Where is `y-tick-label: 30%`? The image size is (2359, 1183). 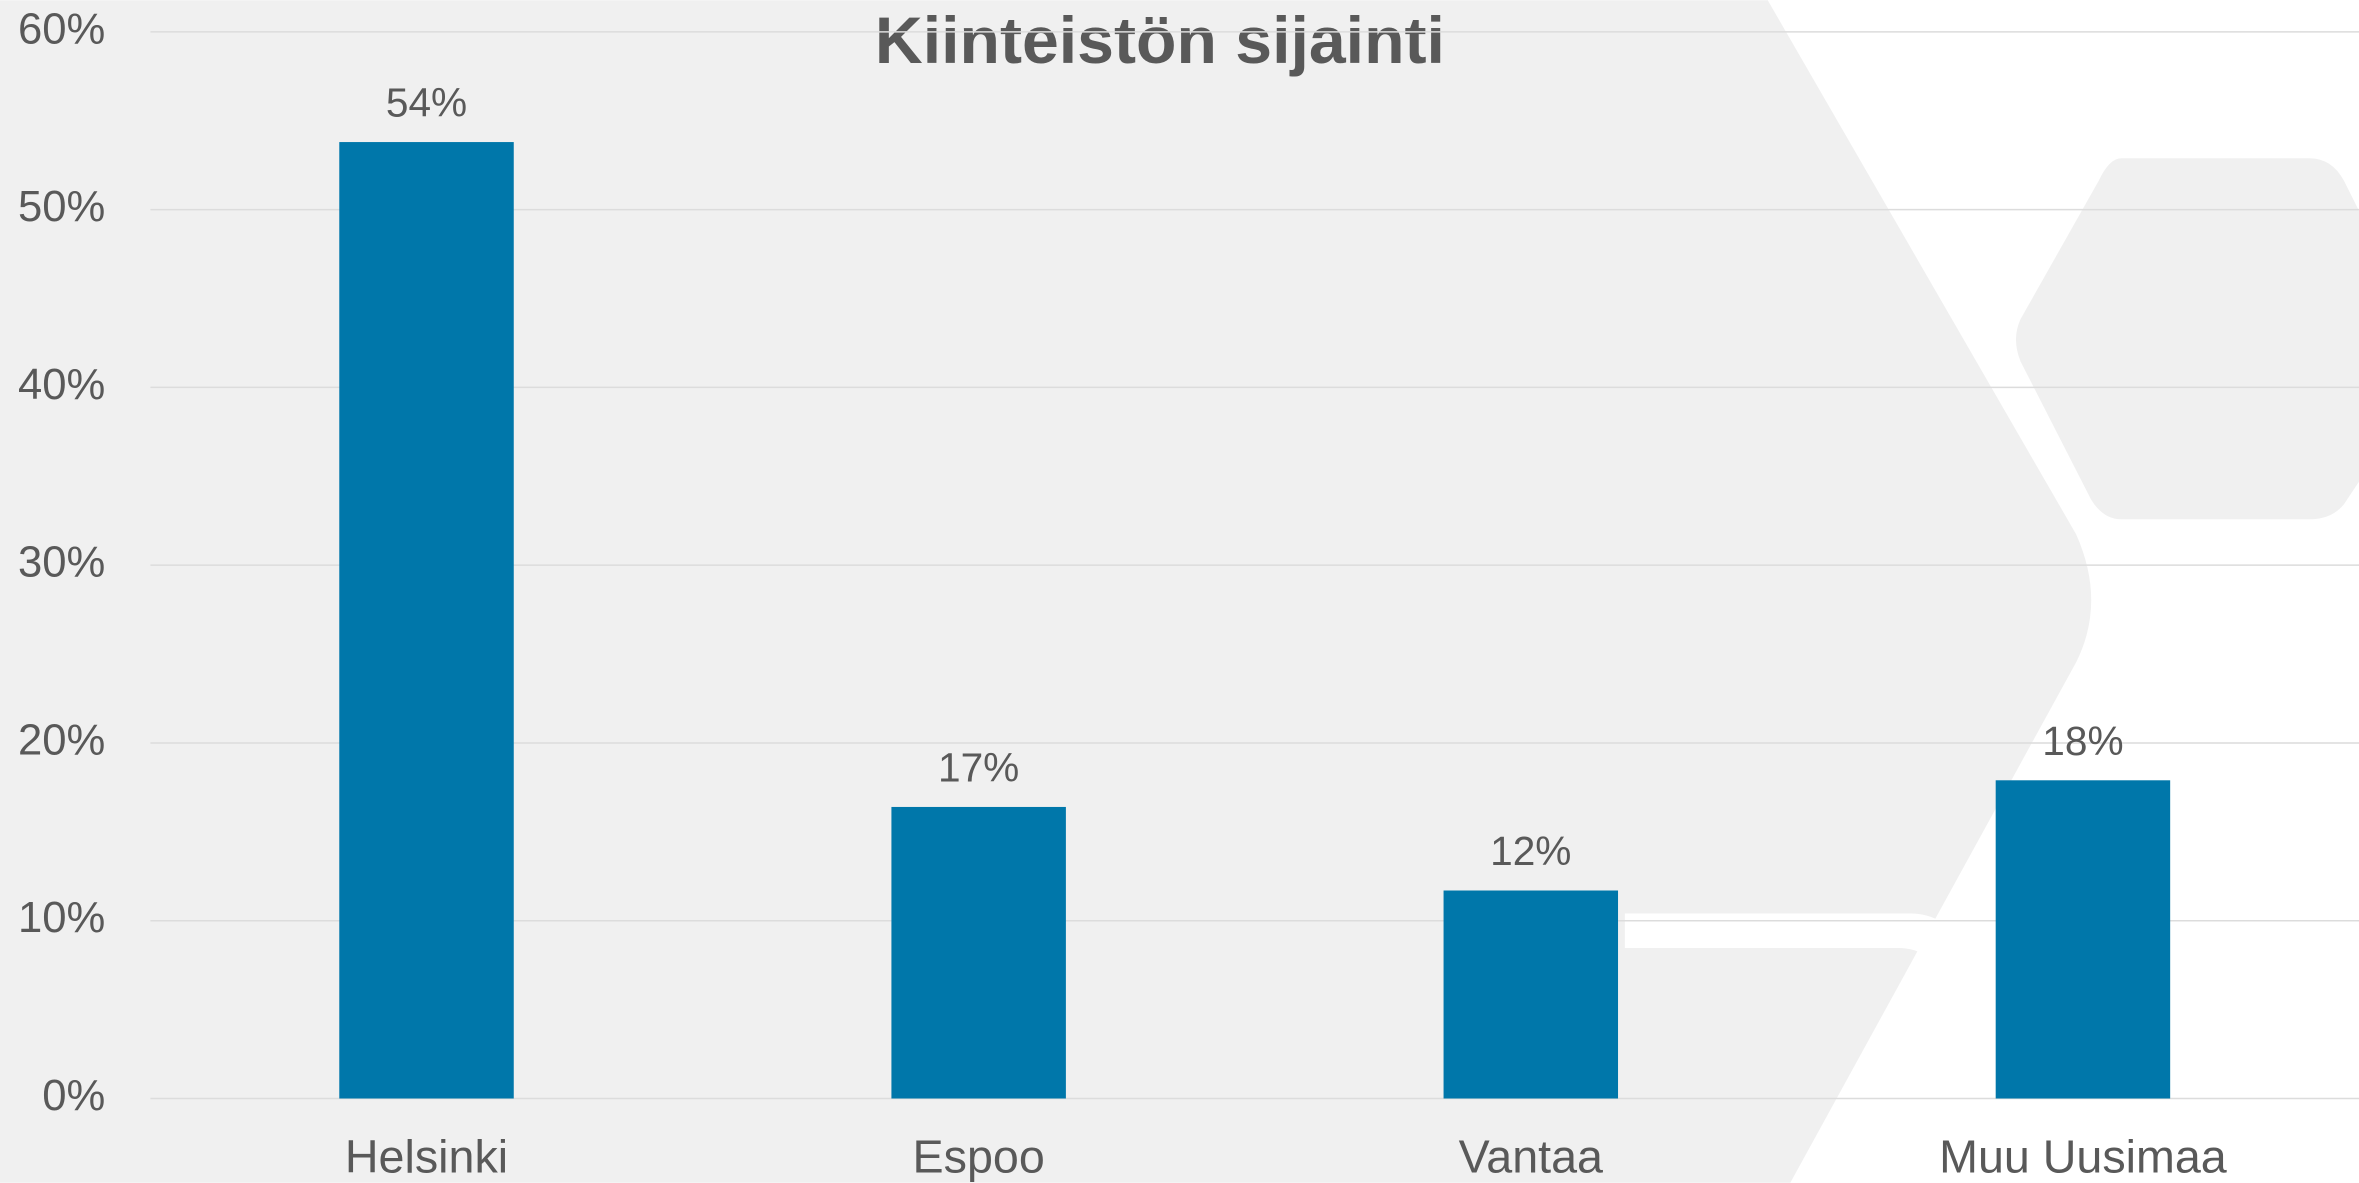
y-tick-label: 30% is located at coordinates (61, 563).